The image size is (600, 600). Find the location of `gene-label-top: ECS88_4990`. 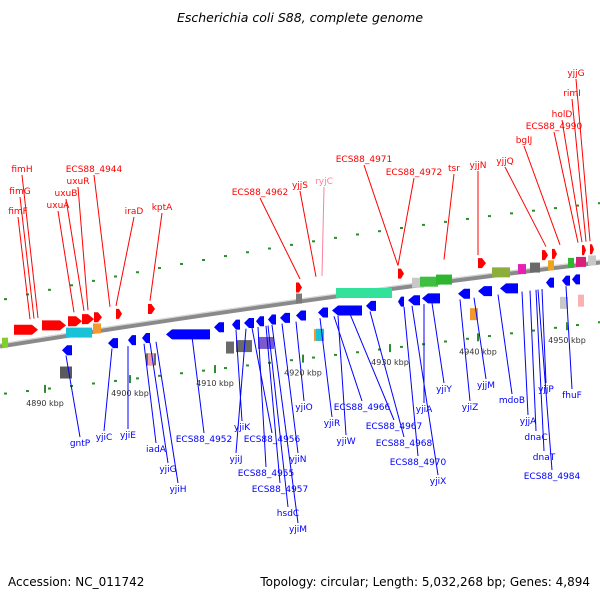

gene-label-top: ECS88_4990 is located at coordinates (554, 127).